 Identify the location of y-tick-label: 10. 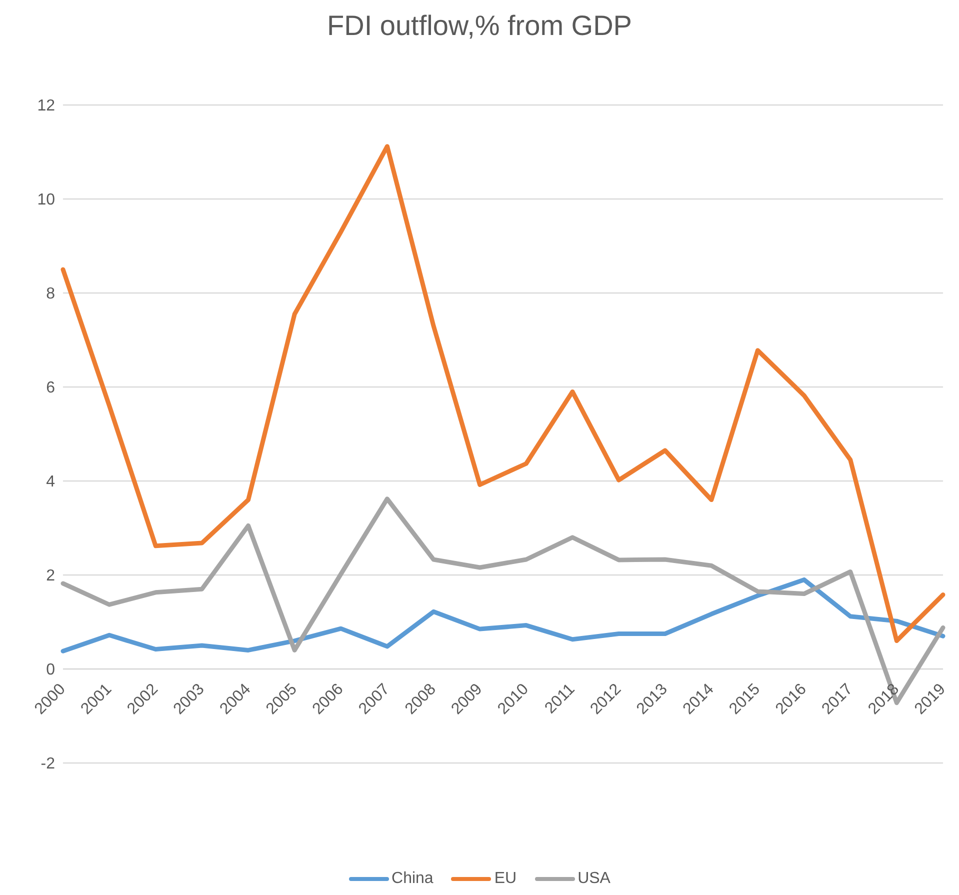
(46, 200).